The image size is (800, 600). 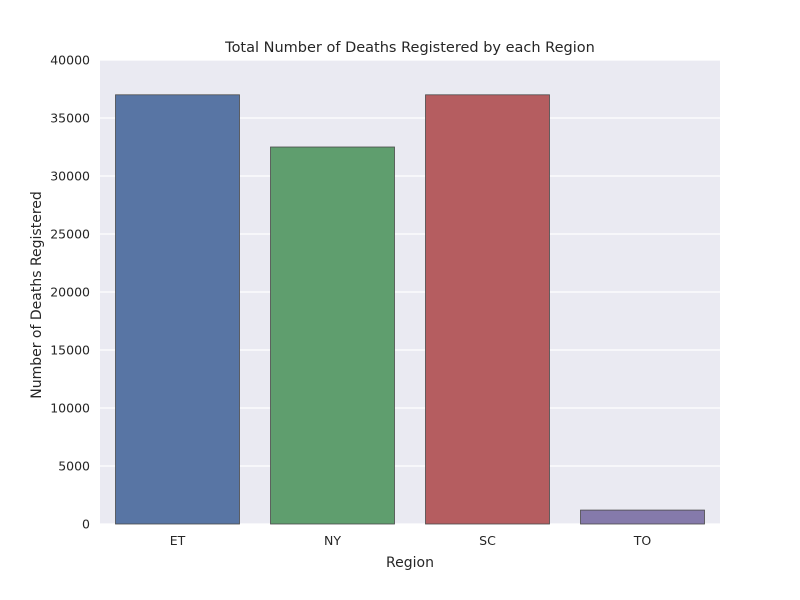 I want to click on y-tick-label: 30000, so click(x=70, y=176).